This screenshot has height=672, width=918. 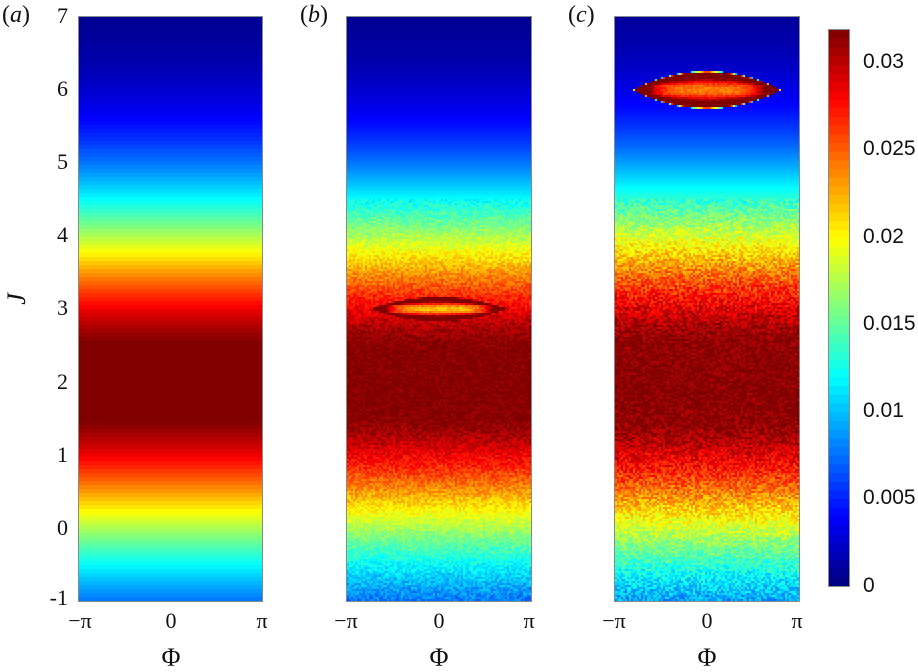 I want to click on colorbar-tick: 0.02, so click(x=883, y=236).